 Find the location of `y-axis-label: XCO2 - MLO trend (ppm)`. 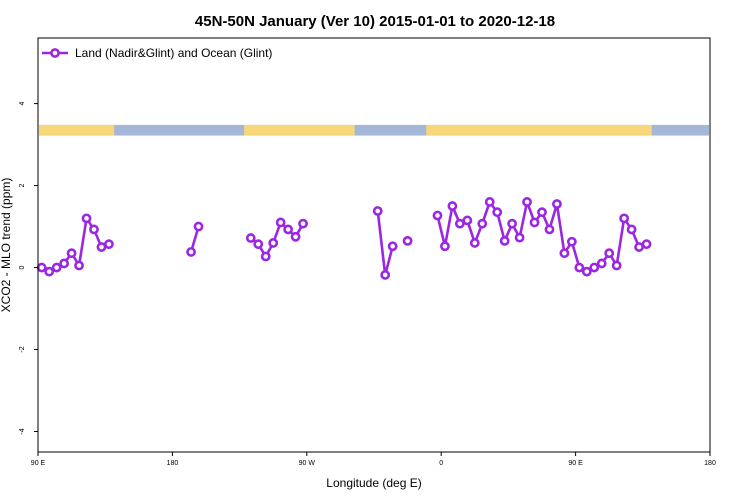

y-axis-label: XCO2 - MLO trend (ppm) is located at coordinates (6, 245).